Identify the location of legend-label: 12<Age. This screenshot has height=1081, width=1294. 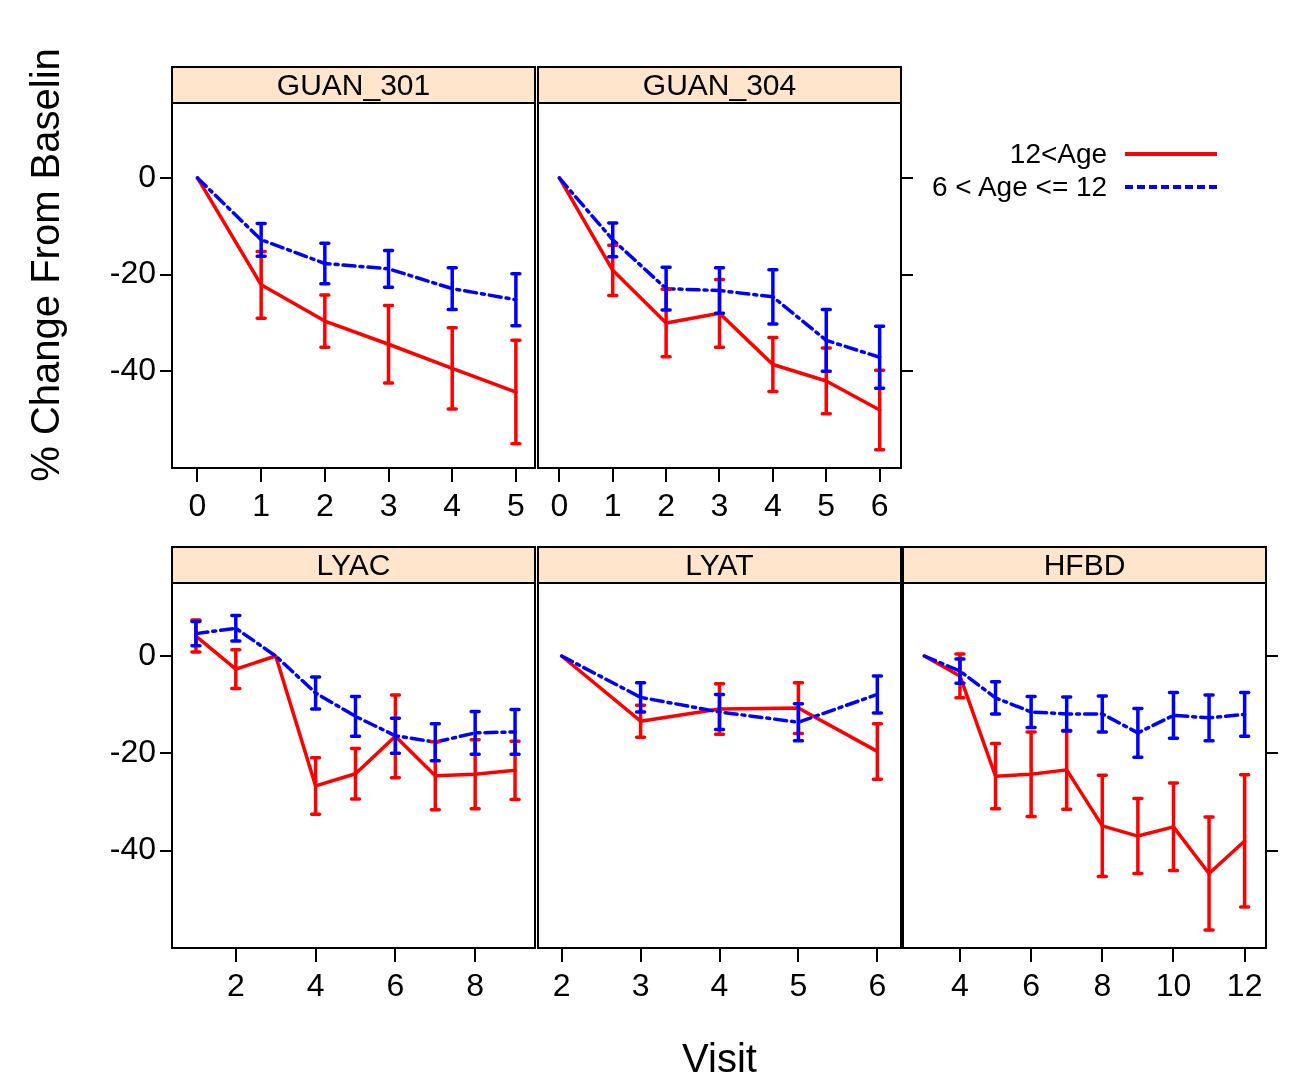
(1058, 153).